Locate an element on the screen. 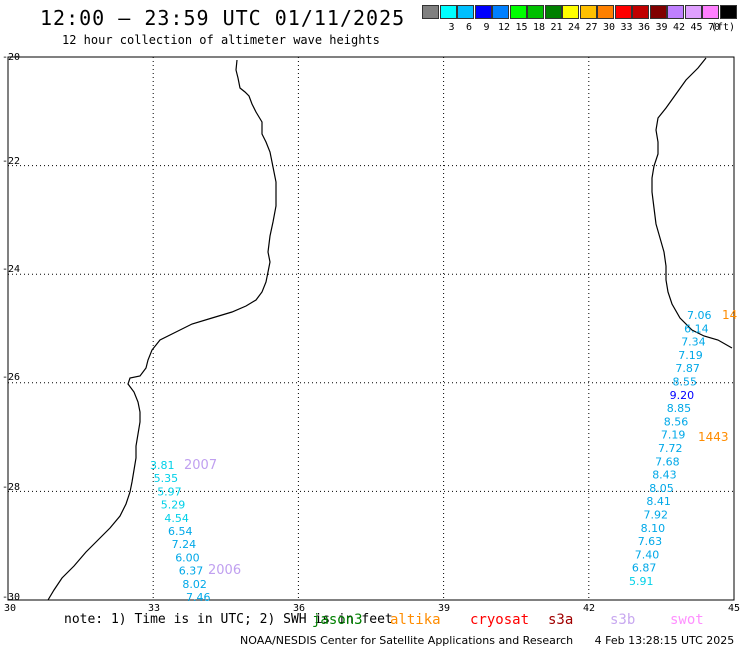  lon-label: 33 is located at coordinates (154, 608).